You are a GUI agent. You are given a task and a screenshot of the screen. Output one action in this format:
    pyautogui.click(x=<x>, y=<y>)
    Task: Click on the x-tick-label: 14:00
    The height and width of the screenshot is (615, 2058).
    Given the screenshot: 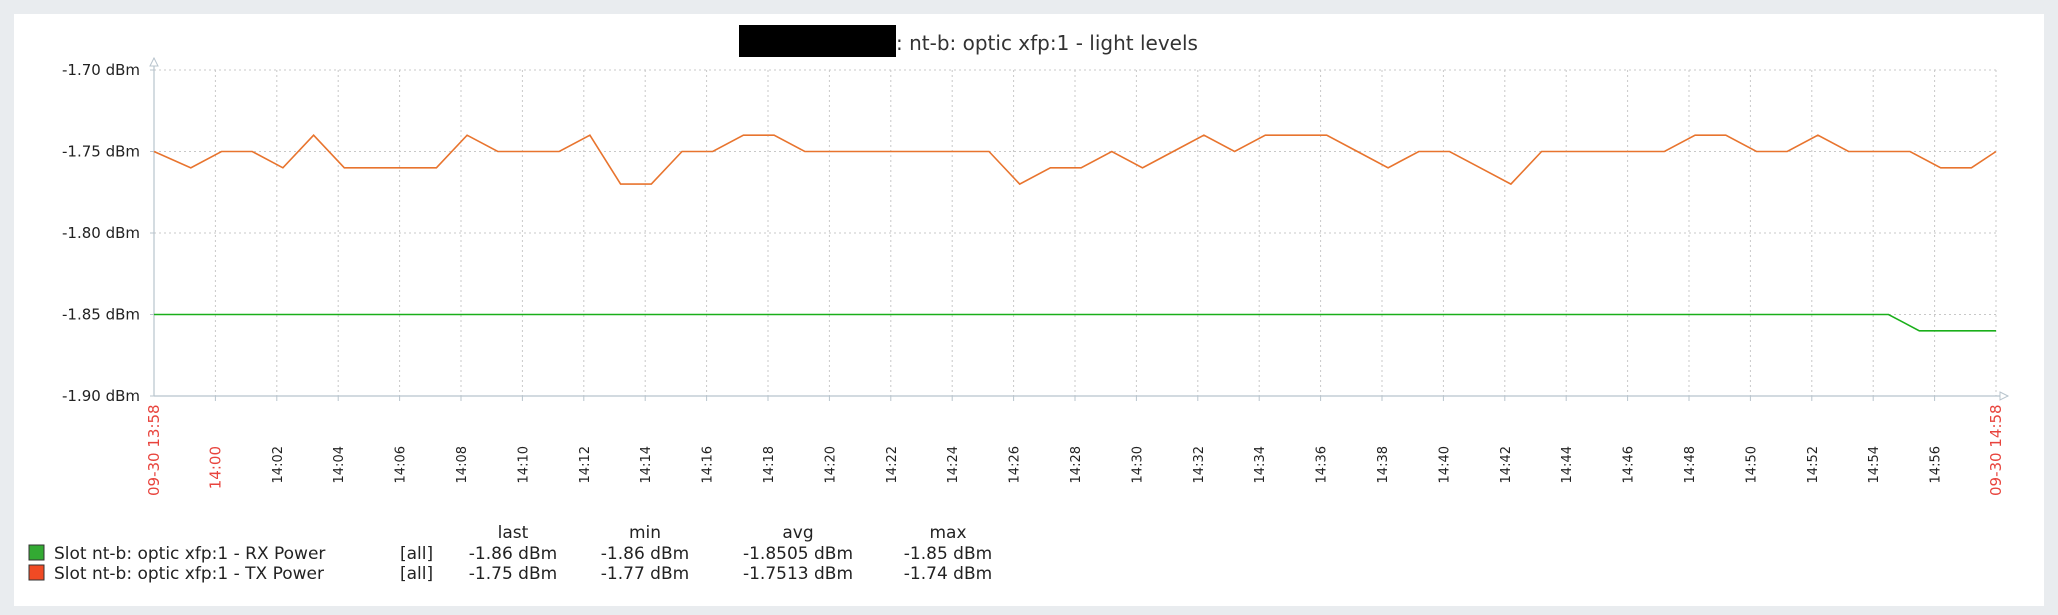 What is the action you would take?
    pyautogui.click(x=215, y=467)
    